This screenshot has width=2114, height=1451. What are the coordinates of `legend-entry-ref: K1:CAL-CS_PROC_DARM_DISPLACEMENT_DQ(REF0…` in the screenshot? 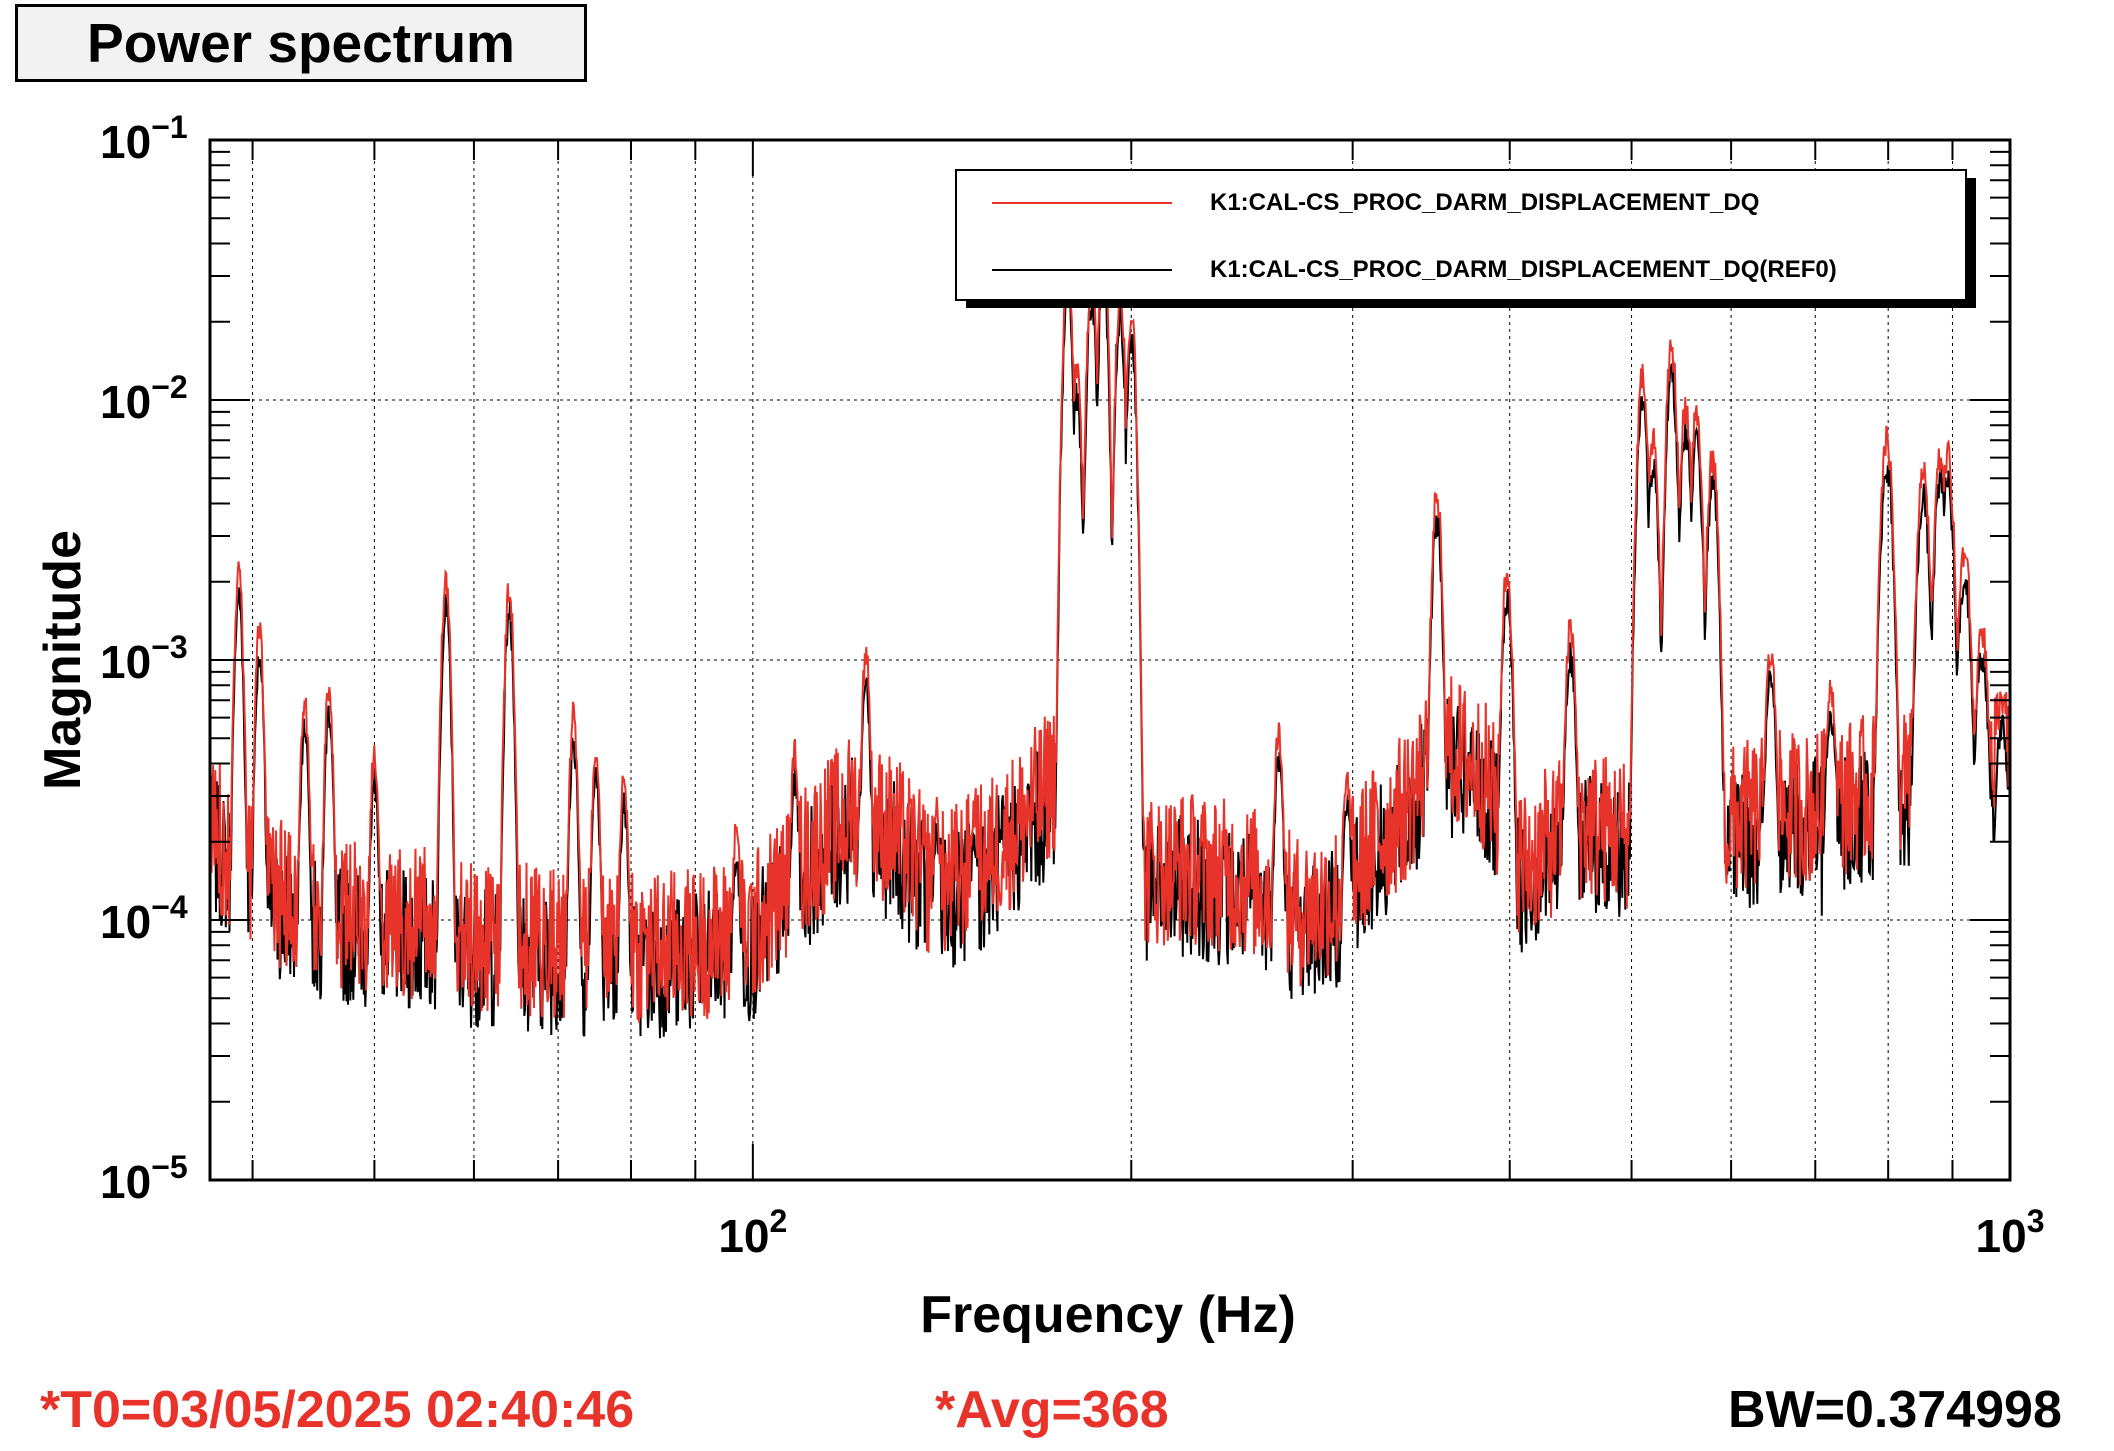 It's located at (1523, 269).